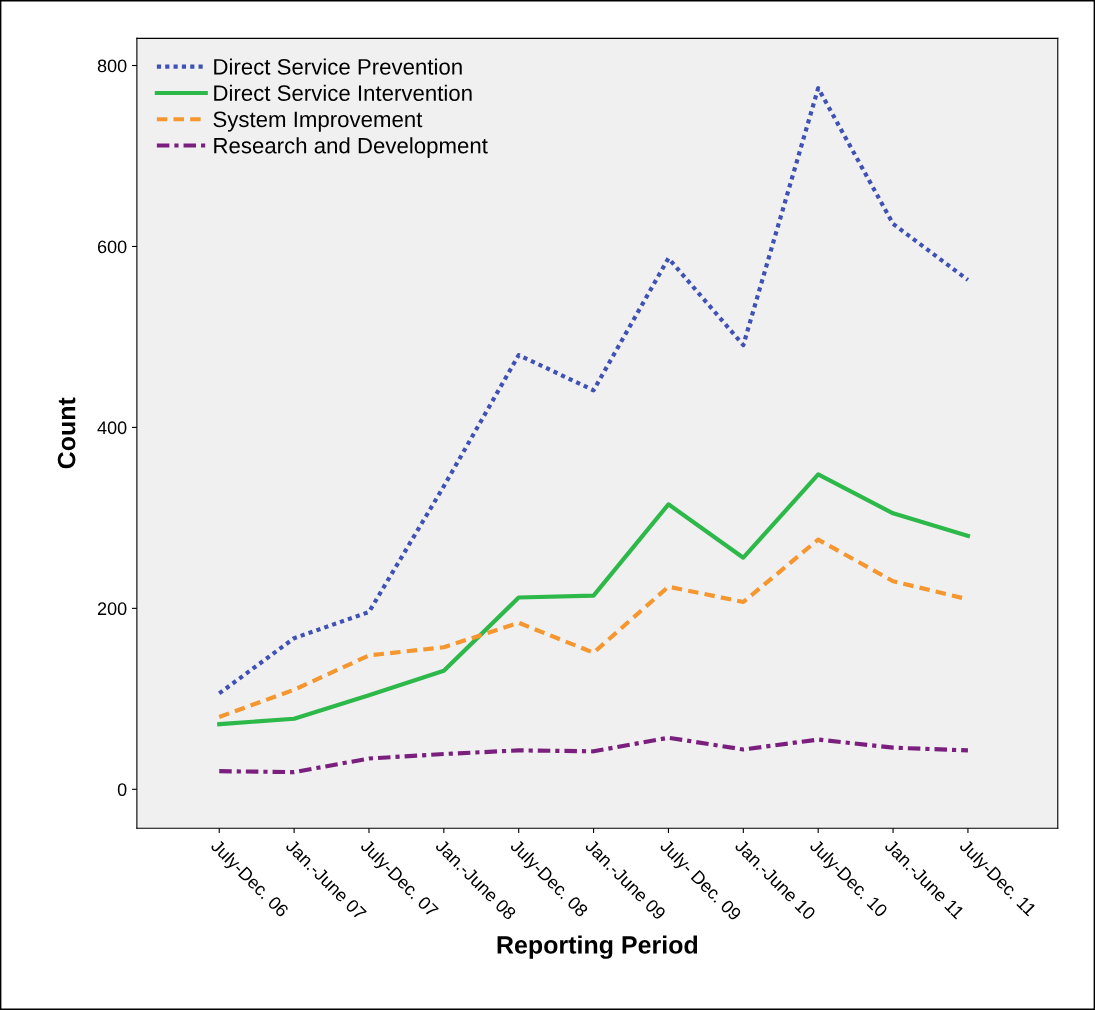 The width and height of the screenshot is (1095, 1010). What do you see at coordinates (343, 92) in the screenshot?
I see `legend-label: Direct Service Intervention` at bounding box center [343, 92].